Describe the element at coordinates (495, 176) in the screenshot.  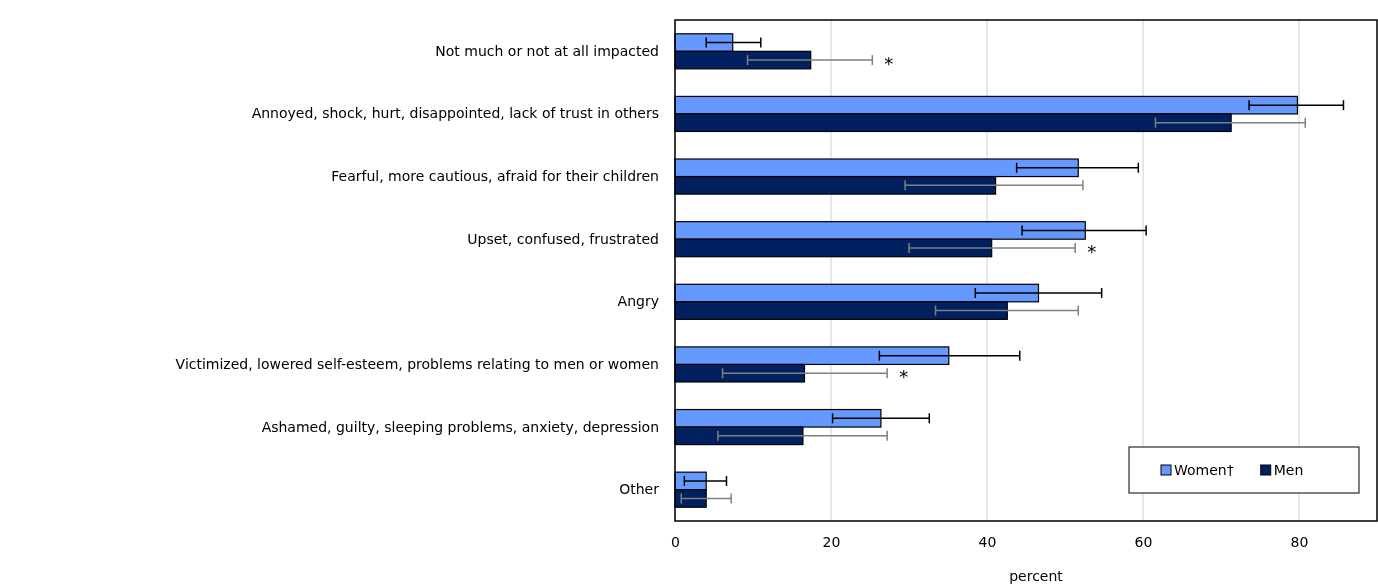
I see `y-tick-label: Fearful, more cautious, afraid for their children` at that location.